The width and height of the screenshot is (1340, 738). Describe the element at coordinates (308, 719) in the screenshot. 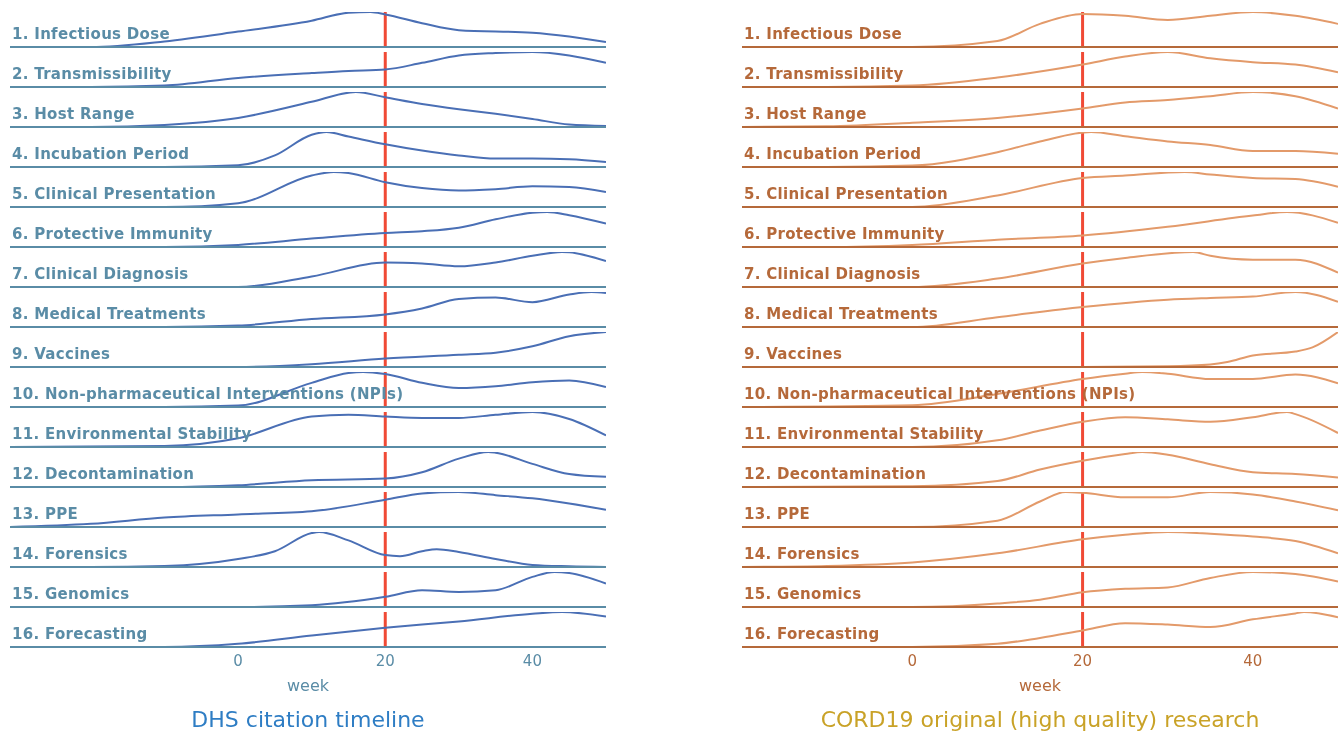

I see `text: DHS citation timeline` at that location.